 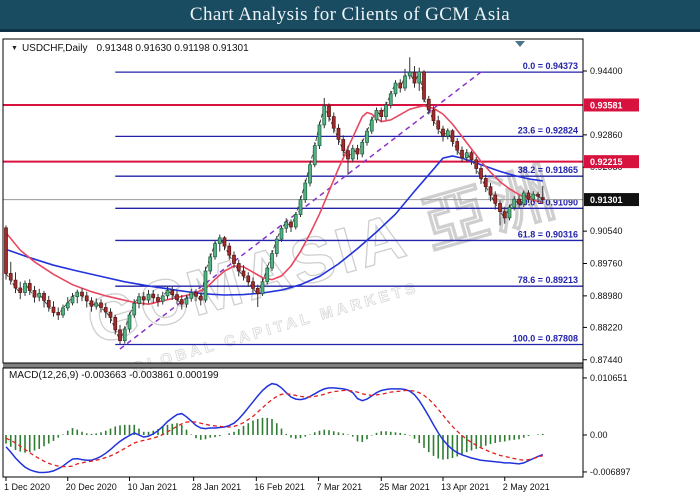 I want to click on price-tick-label: 0.94400, so click(x=606, y=71).